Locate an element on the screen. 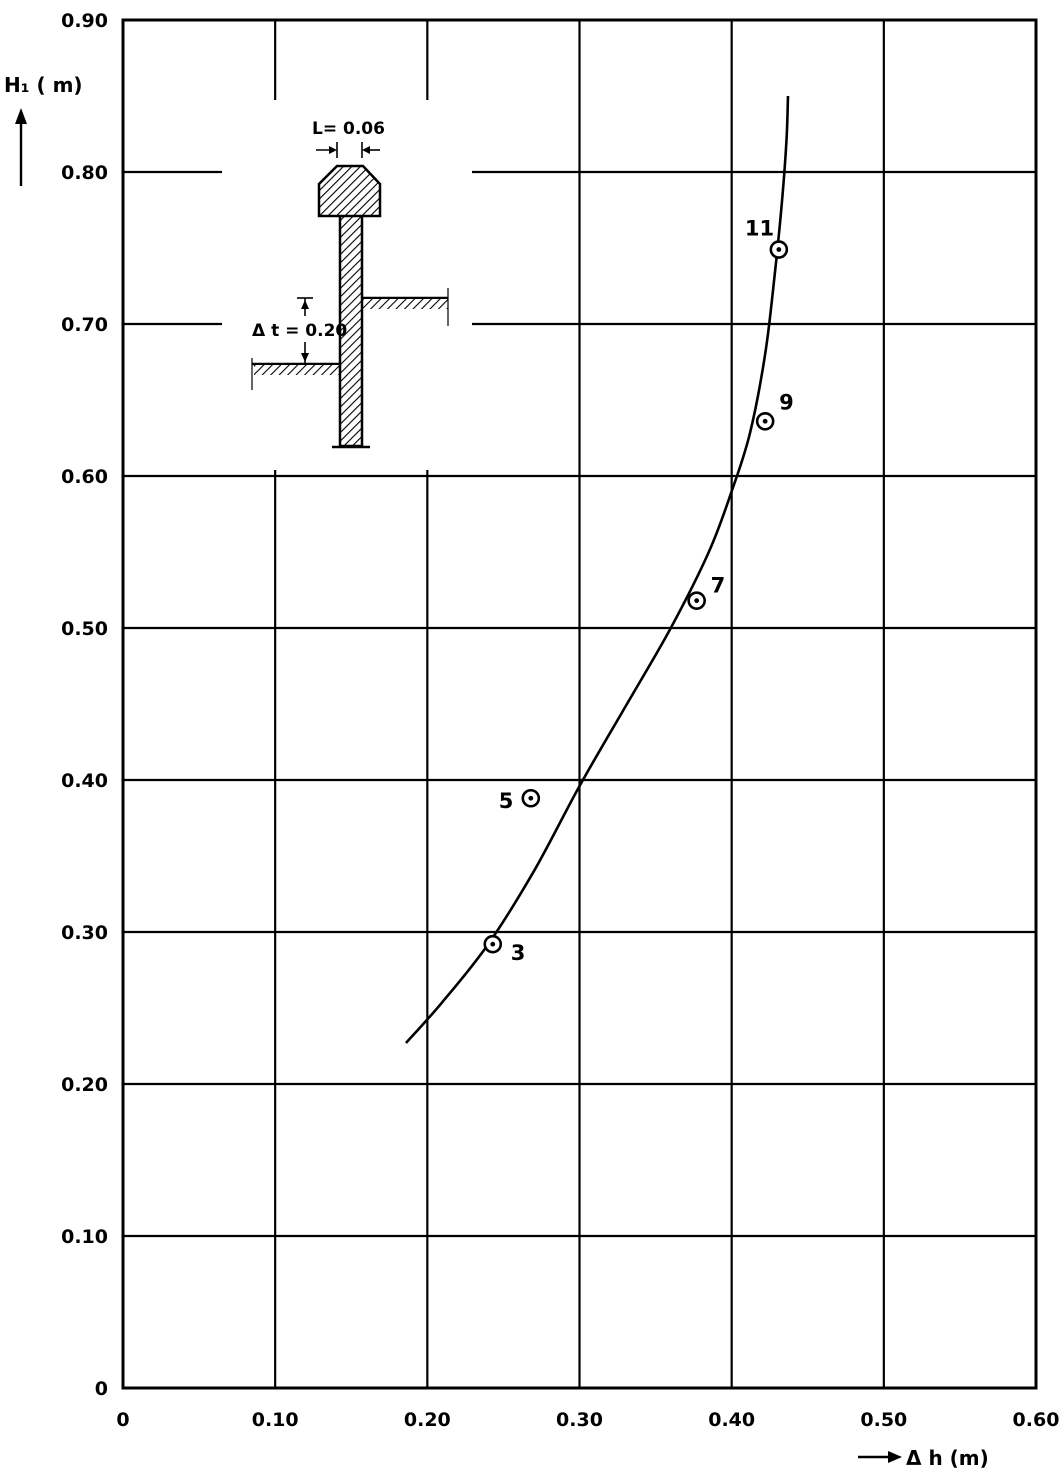  width-arrowhead-right is located at coordinates (366, 150).